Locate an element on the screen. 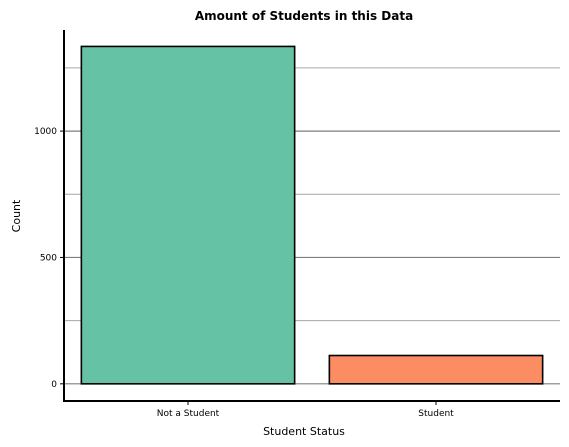  y-tick-label: 1000 is located at coordinates (45, 132).